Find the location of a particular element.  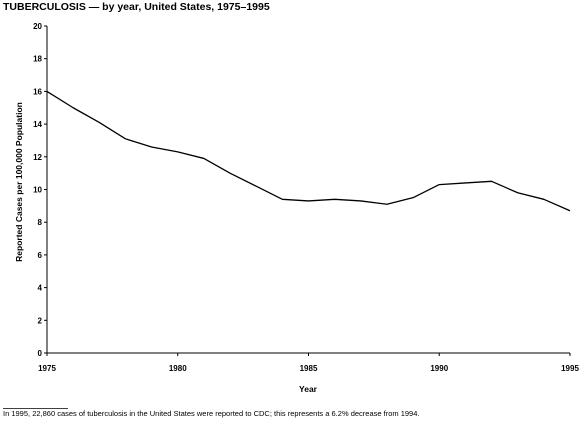

x-tick-label: 1985 is located at coordinates (309, 368).